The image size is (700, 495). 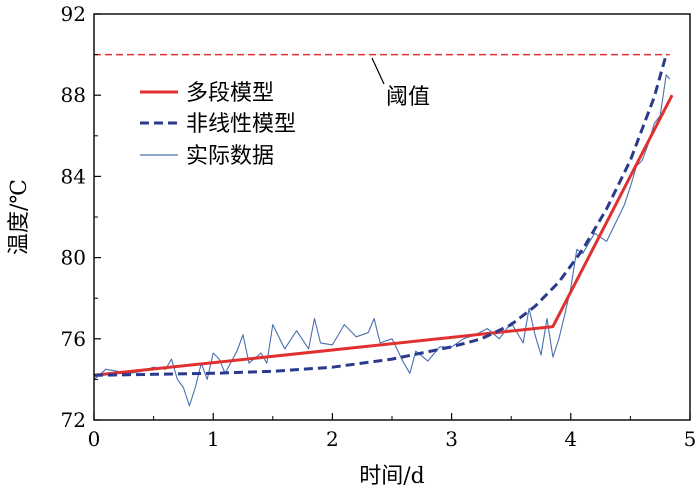 What do you see at coordinates (213, 439) in the screenshot?
I see `x-tick-label: 1` at bounding box center [213, 439].